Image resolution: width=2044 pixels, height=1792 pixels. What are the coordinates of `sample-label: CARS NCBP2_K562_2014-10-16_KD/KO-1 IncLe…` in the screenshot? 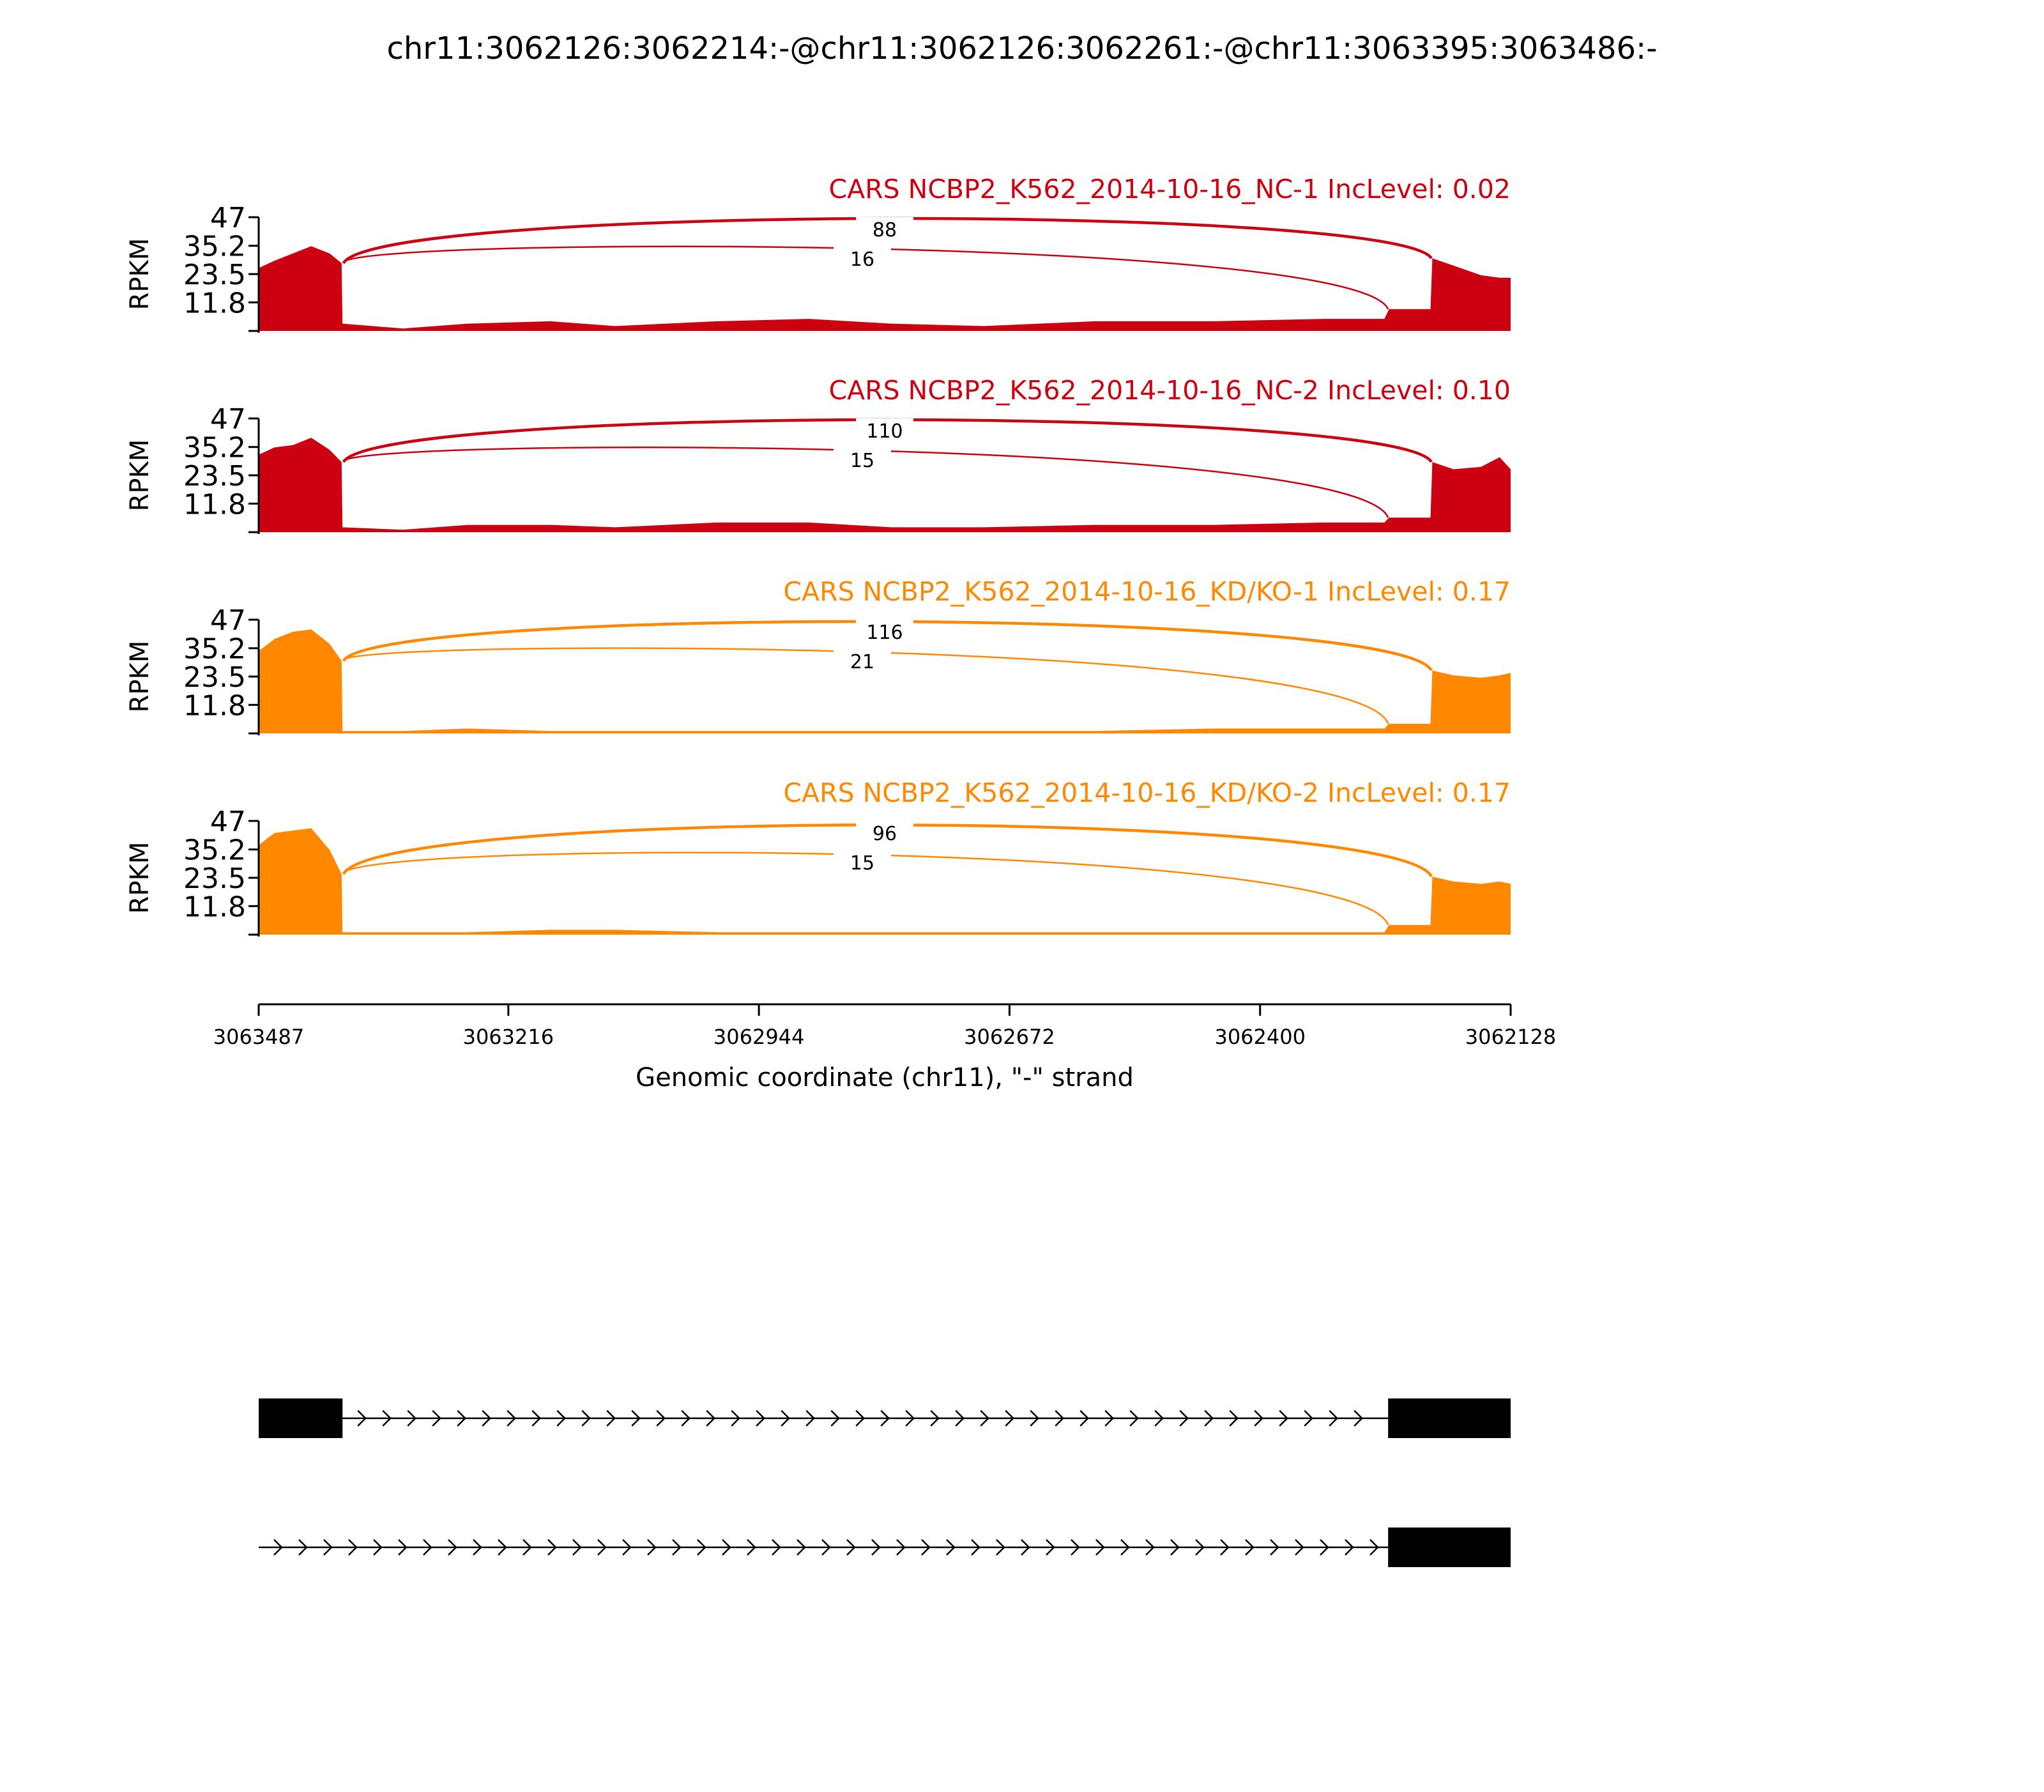 It's located at (1147, 591).